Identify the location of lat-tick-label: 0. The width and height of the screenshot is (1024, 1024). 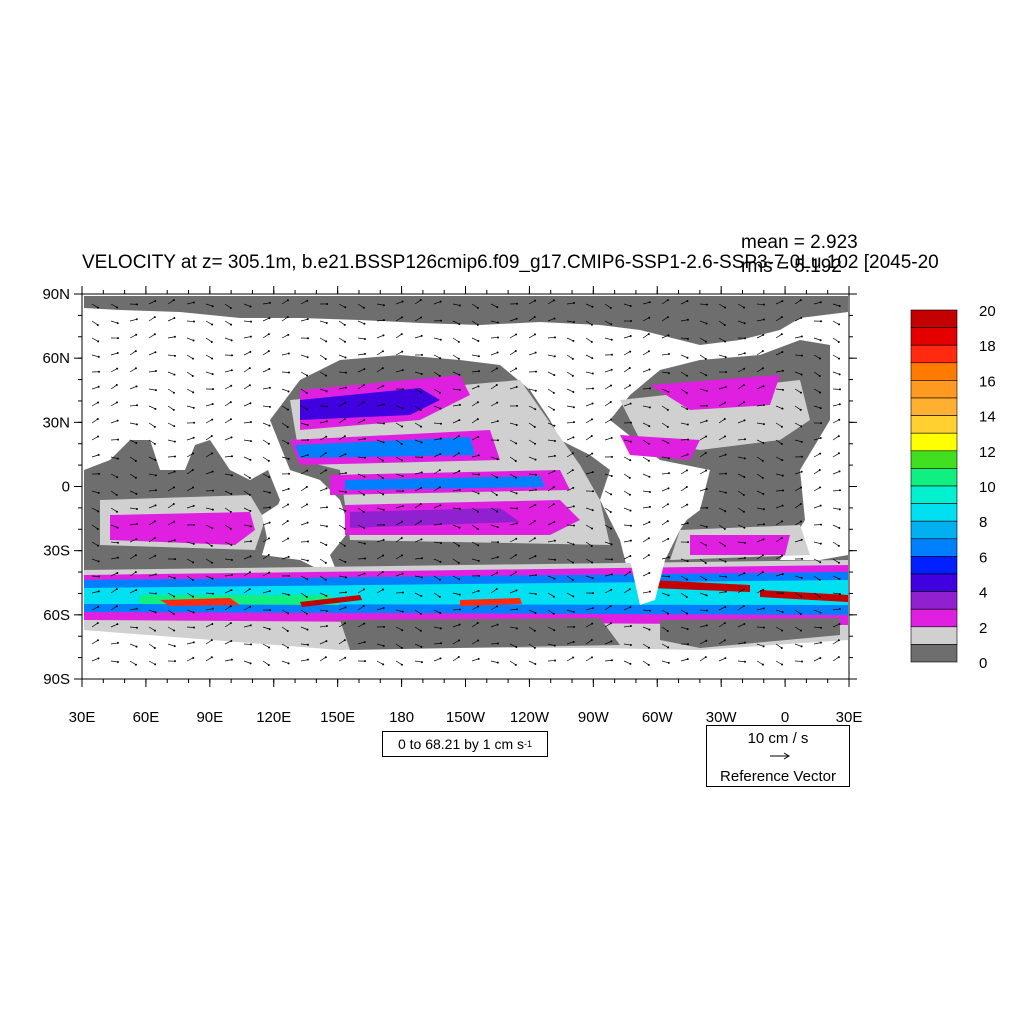
(66, 487).